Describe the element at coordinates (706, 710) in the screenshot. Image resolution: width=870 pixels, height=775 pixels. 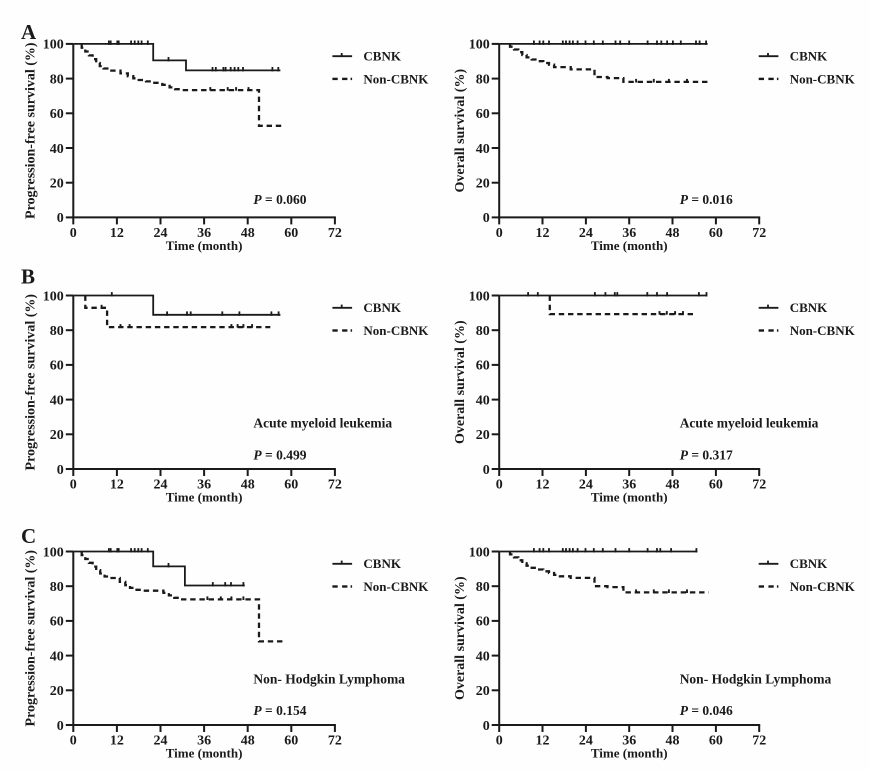
I see `svg-text: P = 0.046` at that location.